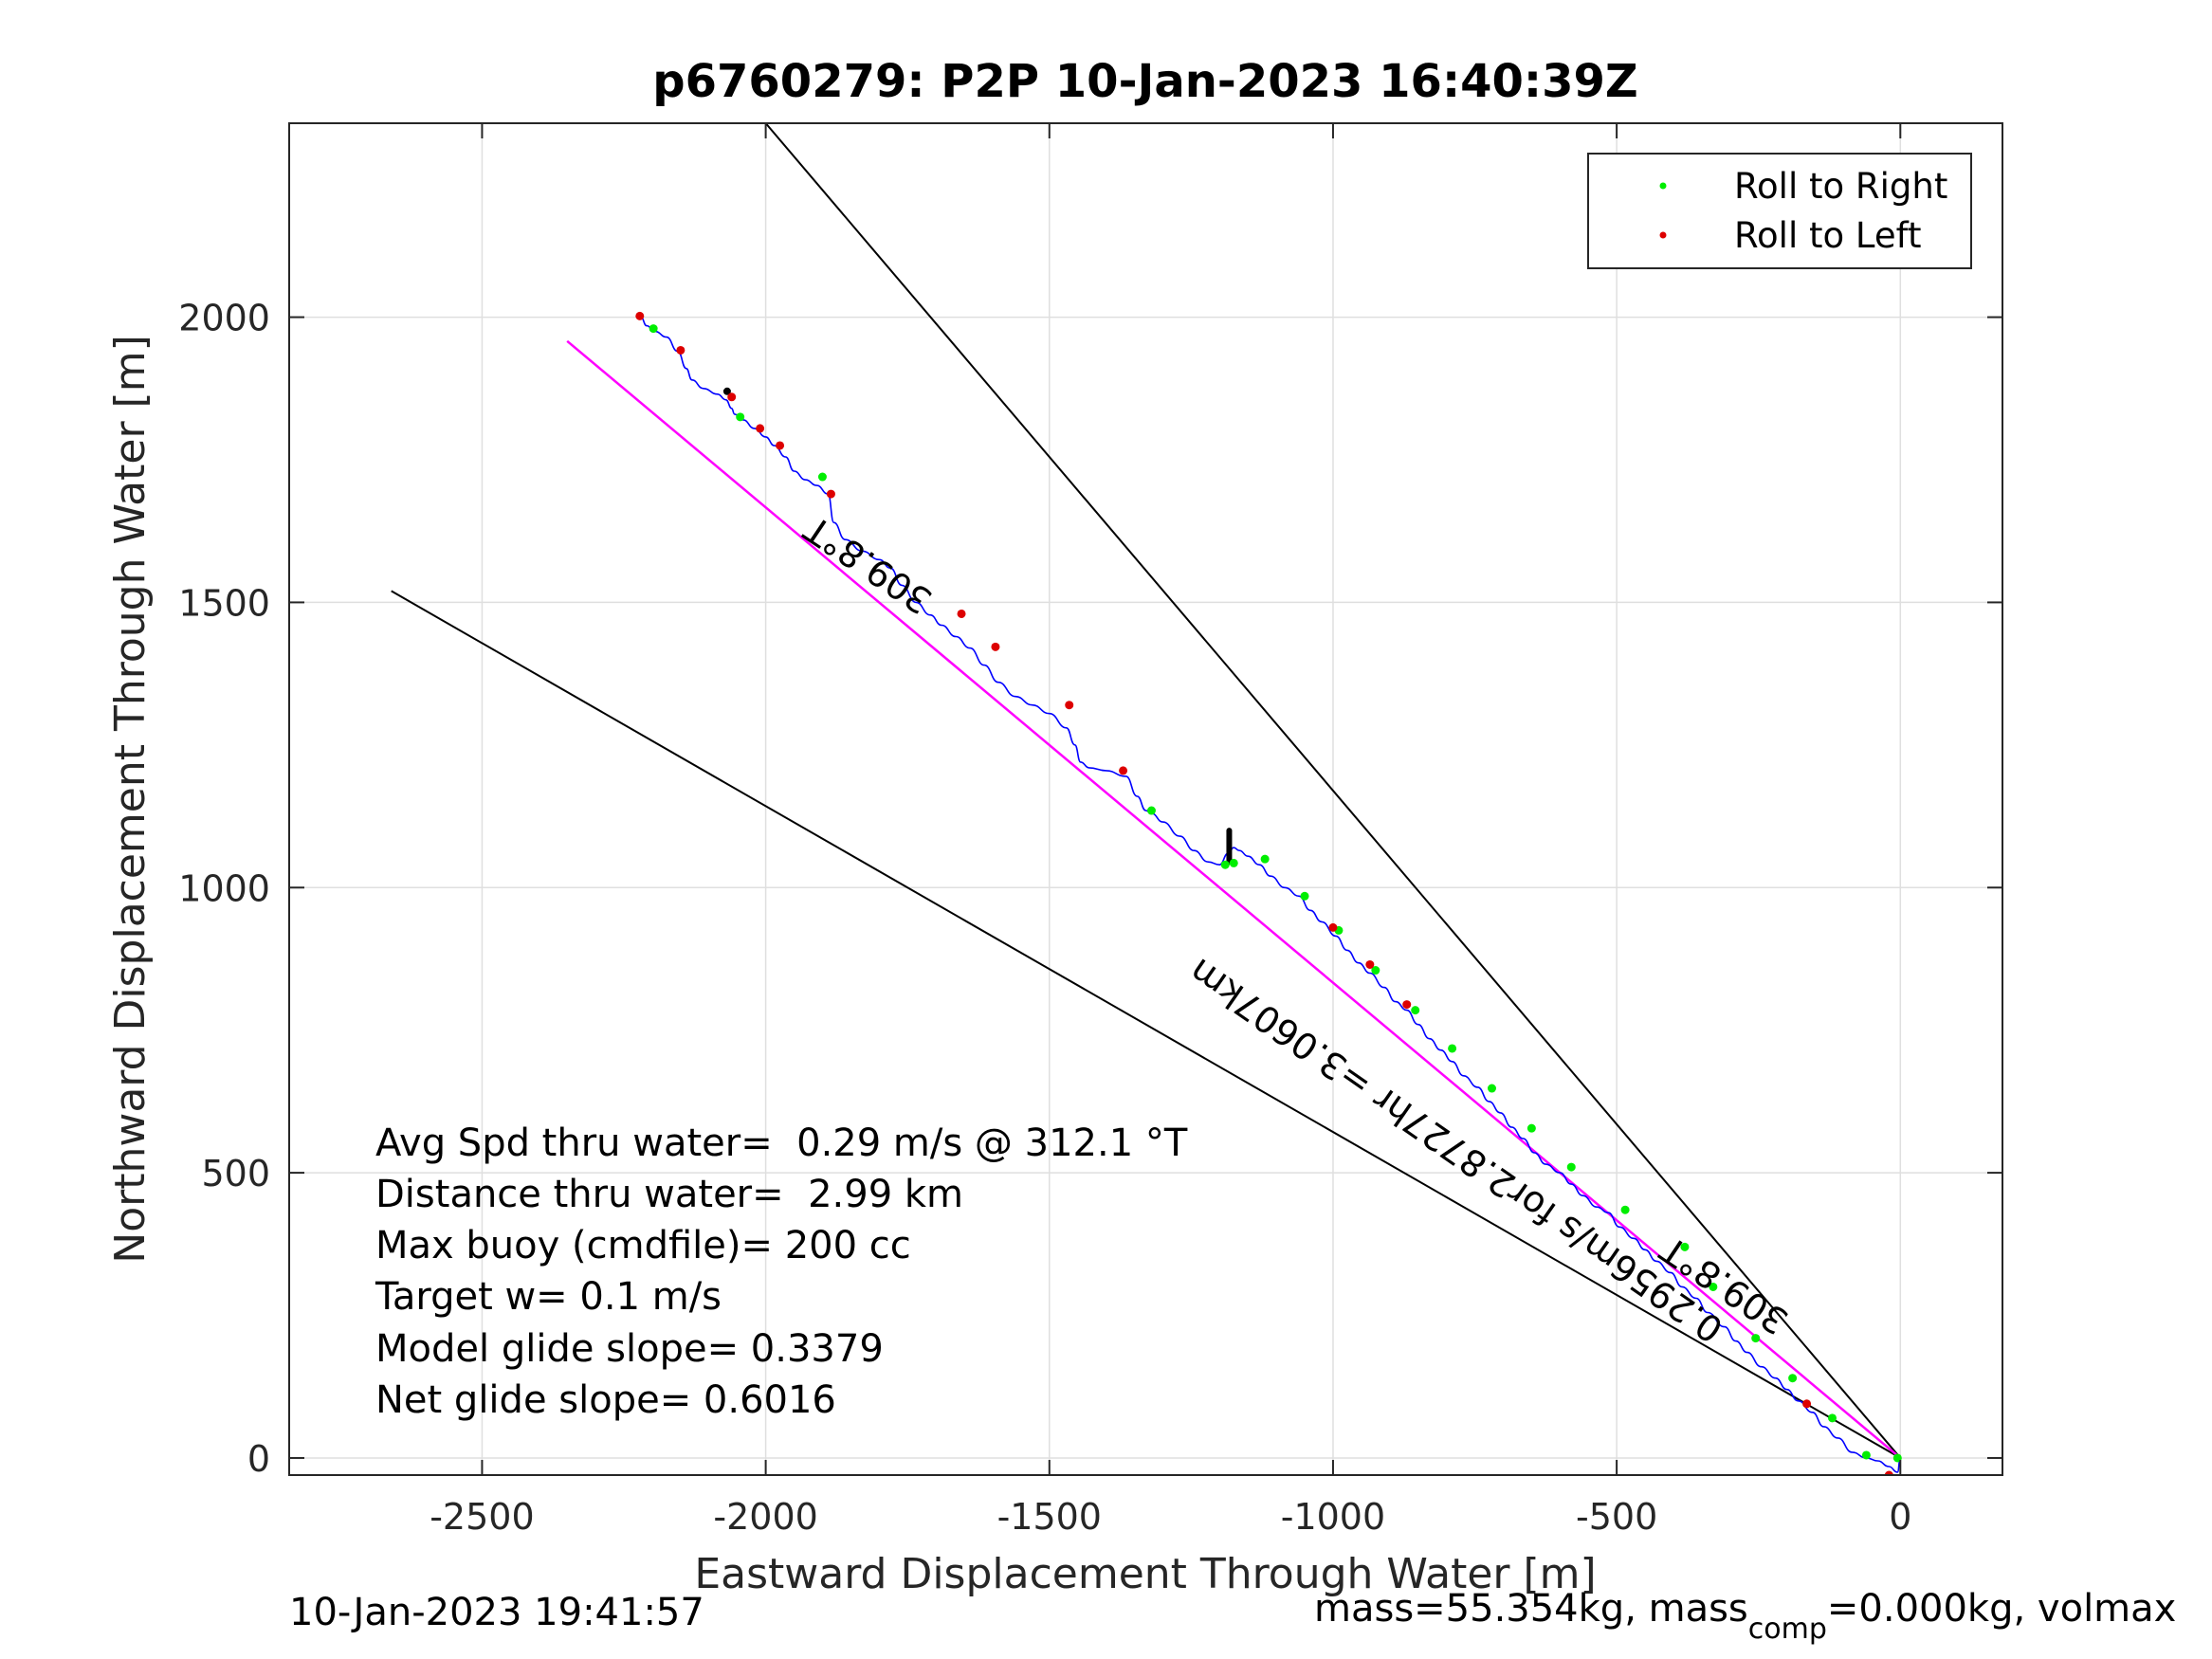 Image resolution: width=2212 pixels, height=1659 pixels. What do you see at coordinates (1663, 235) in the screenshot?
I see `legend-marker-roll-left` at bounding box center [1663, 235].